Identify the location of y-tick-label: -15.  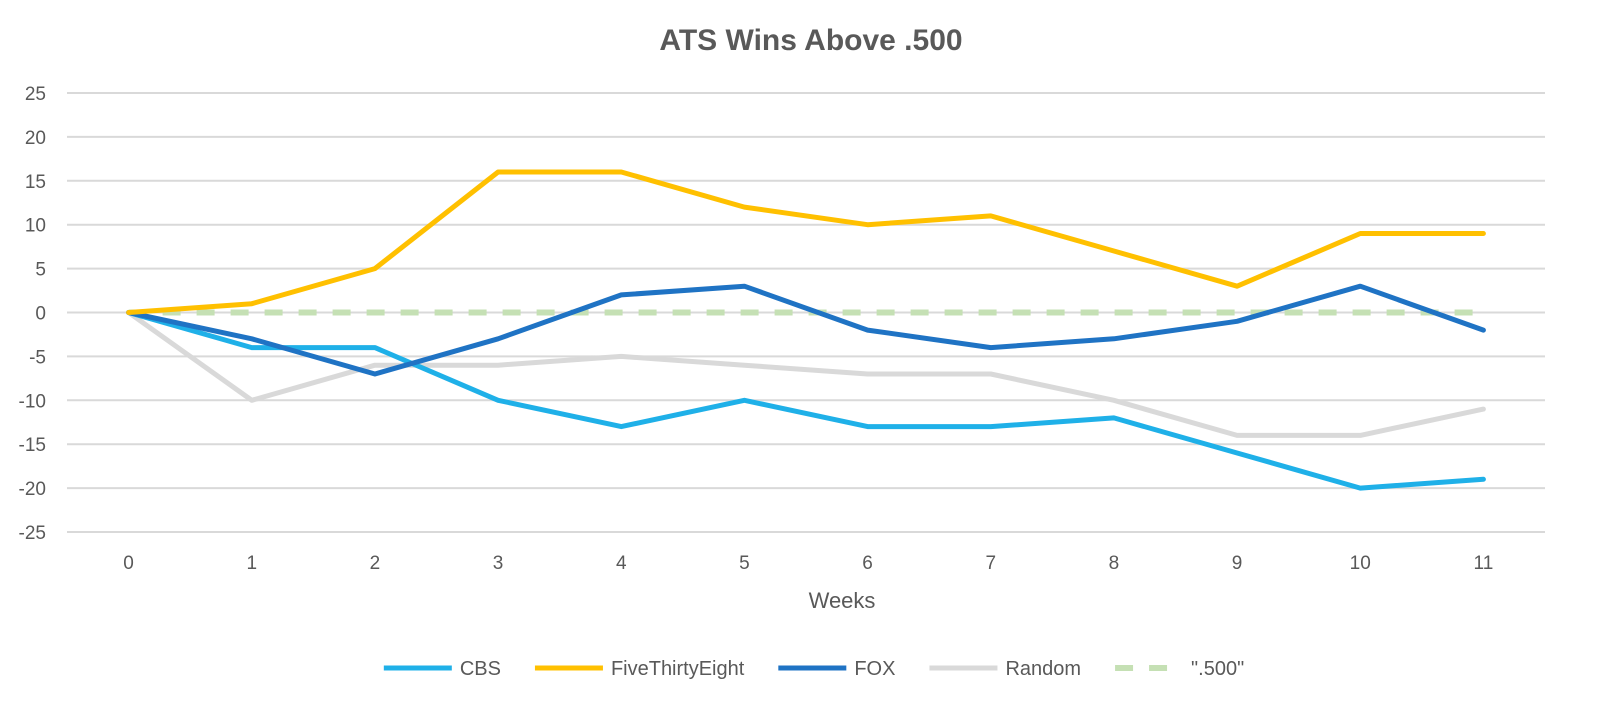
(32, 445).